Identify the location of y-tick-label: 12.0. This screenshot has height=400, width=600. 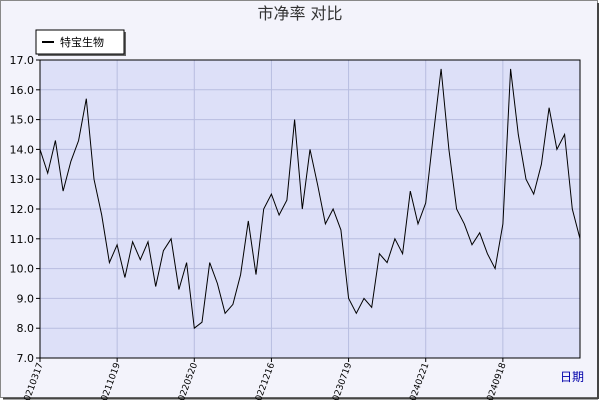
(22, 209).